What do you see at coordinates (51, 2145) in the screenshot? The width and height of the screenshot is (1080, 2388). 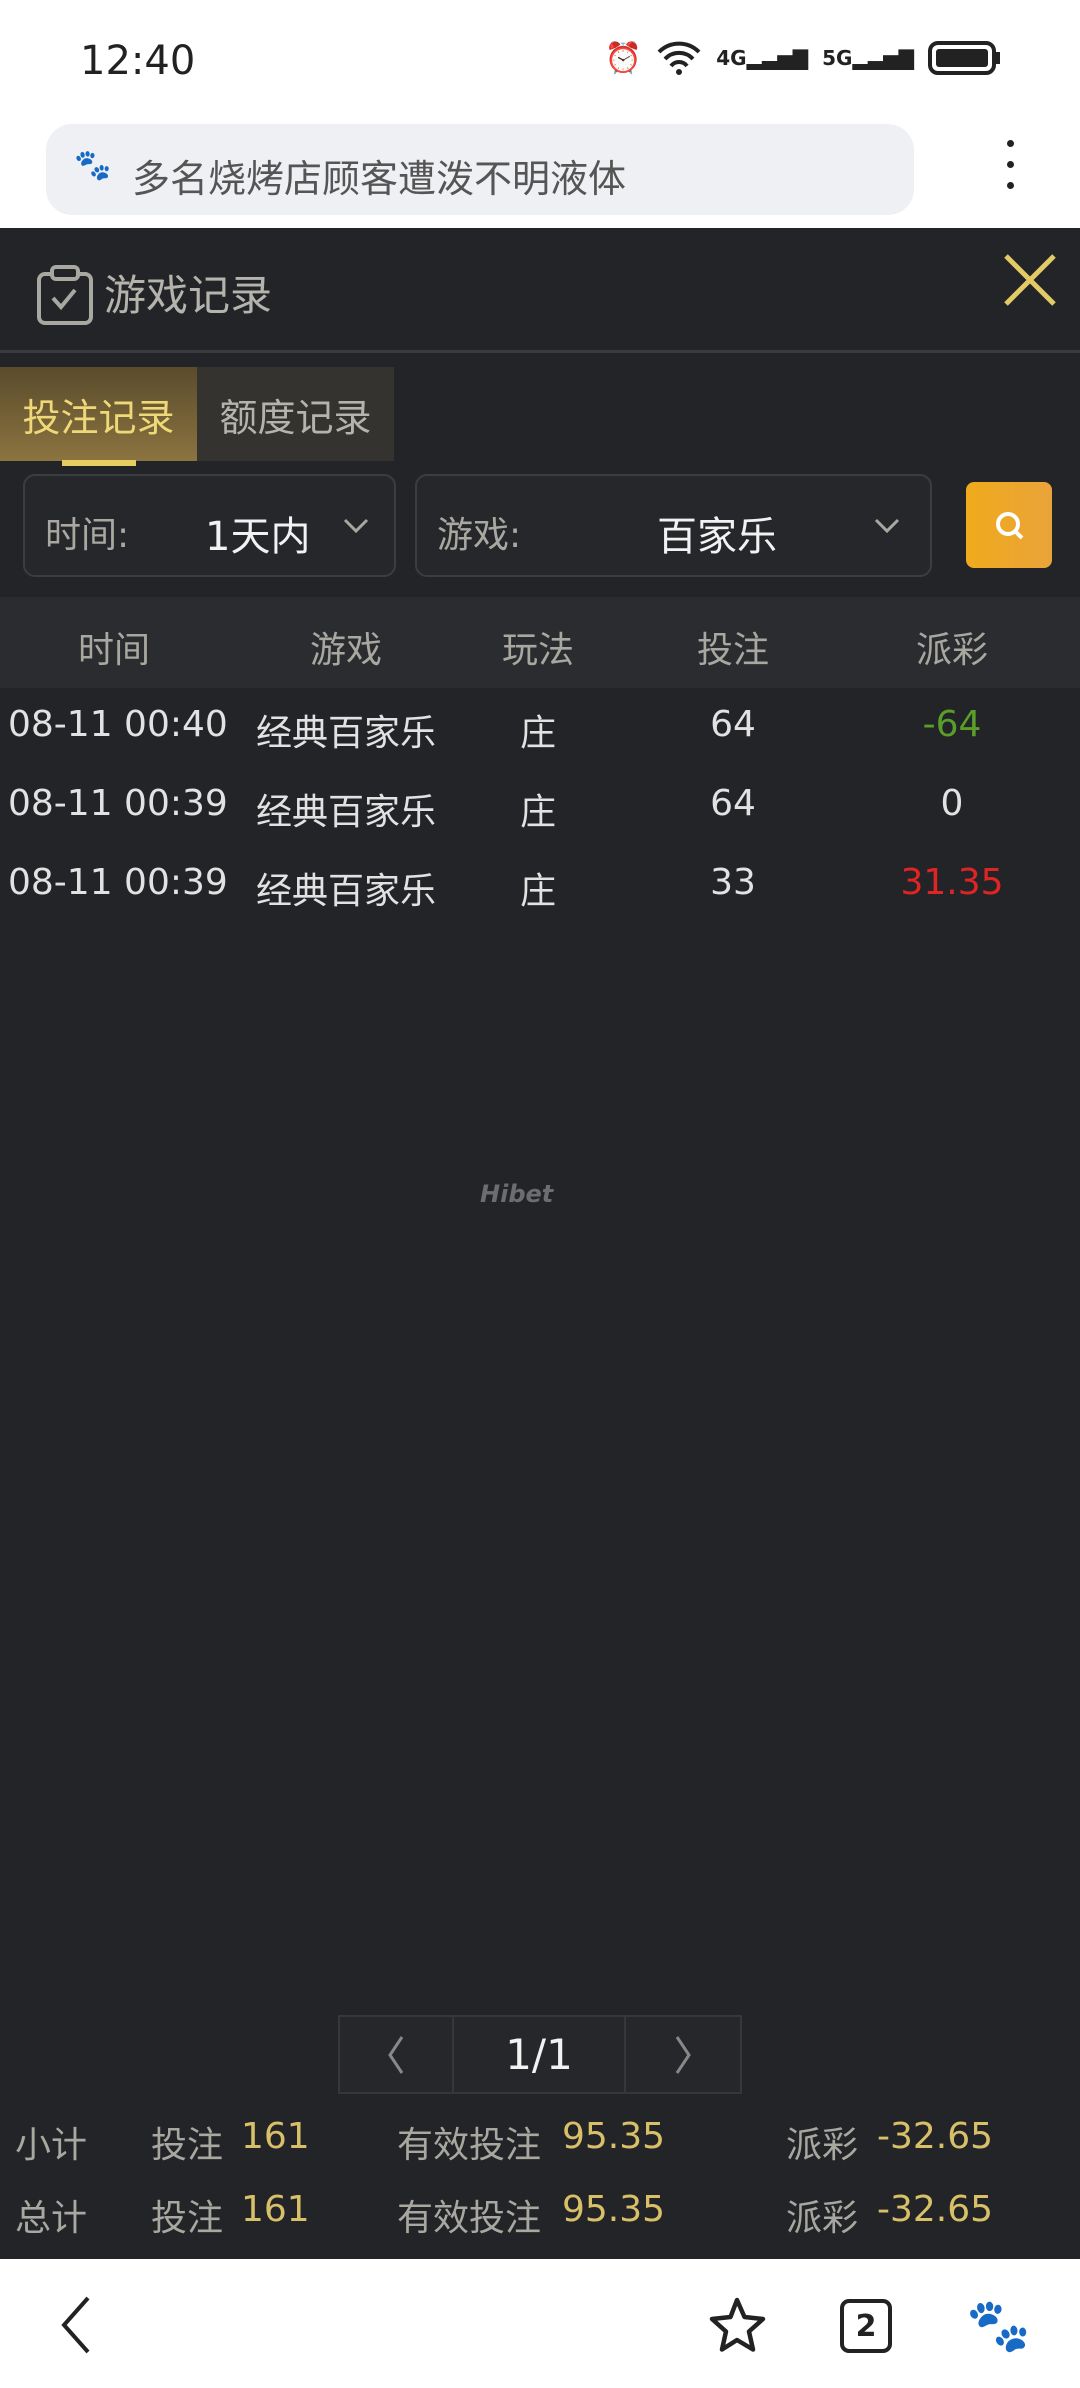 I see `summary-label: 小计` at bounding box center [51, 2145].